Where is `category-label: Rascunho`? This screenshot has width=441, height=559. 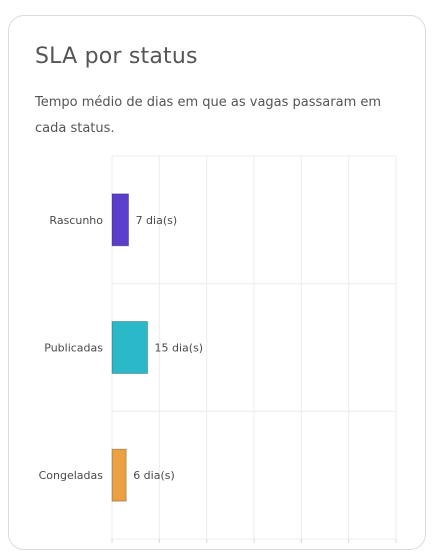
category-label: Rascunho is located at coordinates (76, 220).